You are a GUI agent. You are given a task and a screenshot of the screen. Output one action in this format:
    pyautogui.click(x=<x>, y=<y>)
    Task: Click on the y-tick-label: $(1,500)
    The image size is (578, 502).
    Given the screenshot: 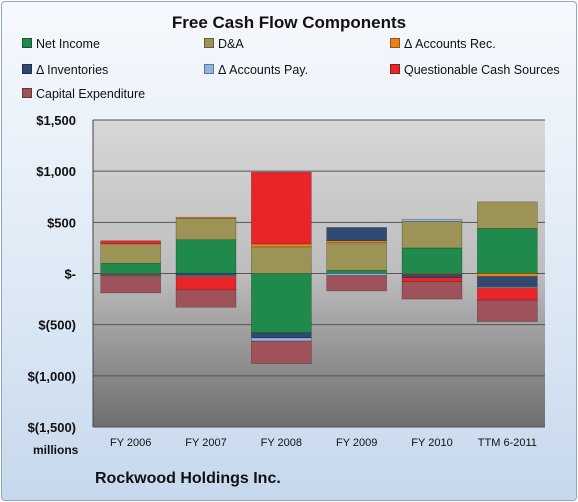 What is the action you would take?
    pyautogui.click(x=52, y=427)
    